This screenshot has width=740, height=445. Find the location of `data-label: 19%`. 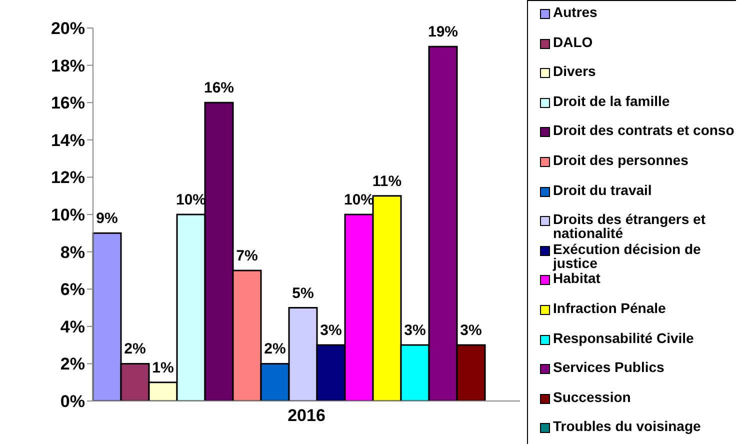

data-label: 19% is located at coordinates (443, 32).